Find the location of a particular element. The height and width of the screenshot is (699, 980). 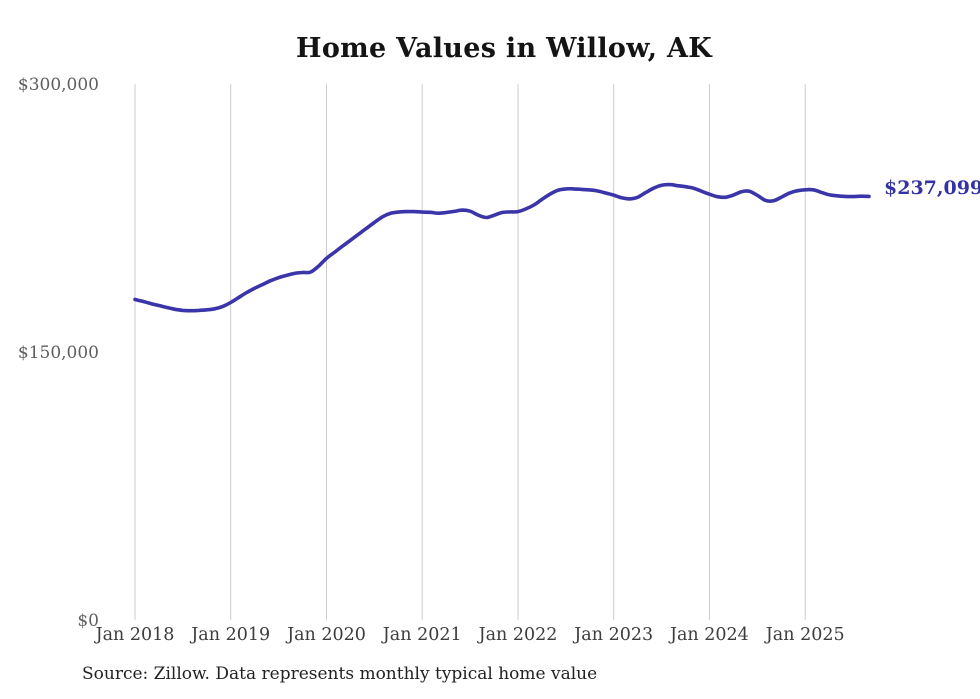

y-tick-label: $300,000 is located at coordinates (58, 85).